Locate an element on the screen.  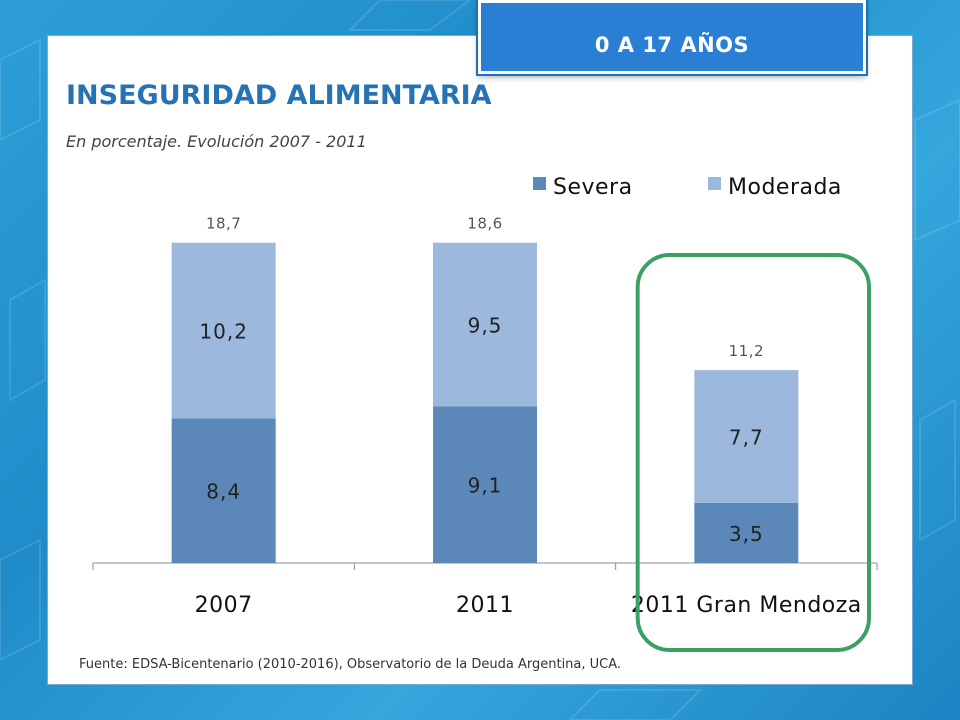
bar-value-label: 7,7 is located at coordinates (746, 437).